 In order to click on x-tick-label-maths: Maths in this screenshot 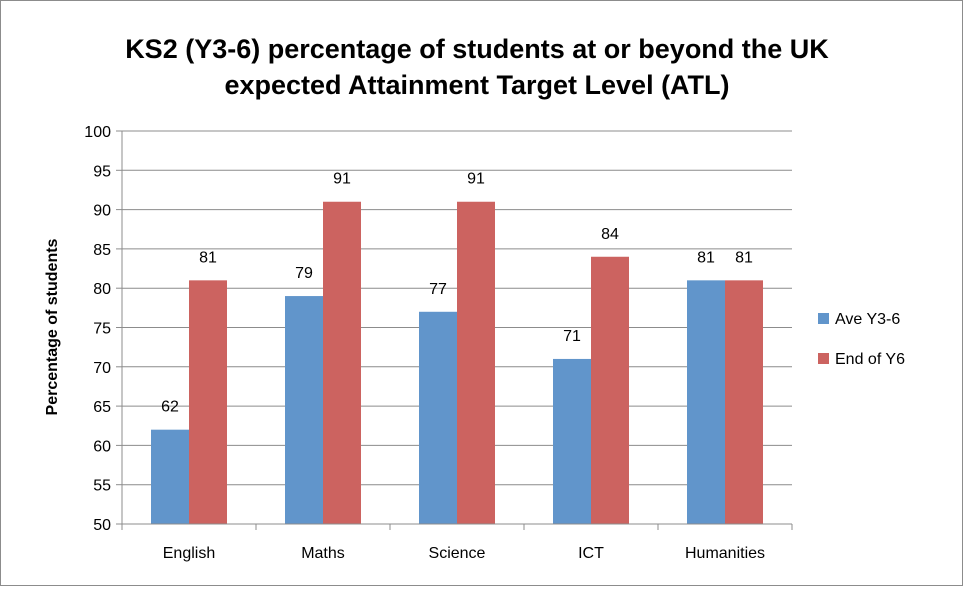, I will do `click(323, 553)`.